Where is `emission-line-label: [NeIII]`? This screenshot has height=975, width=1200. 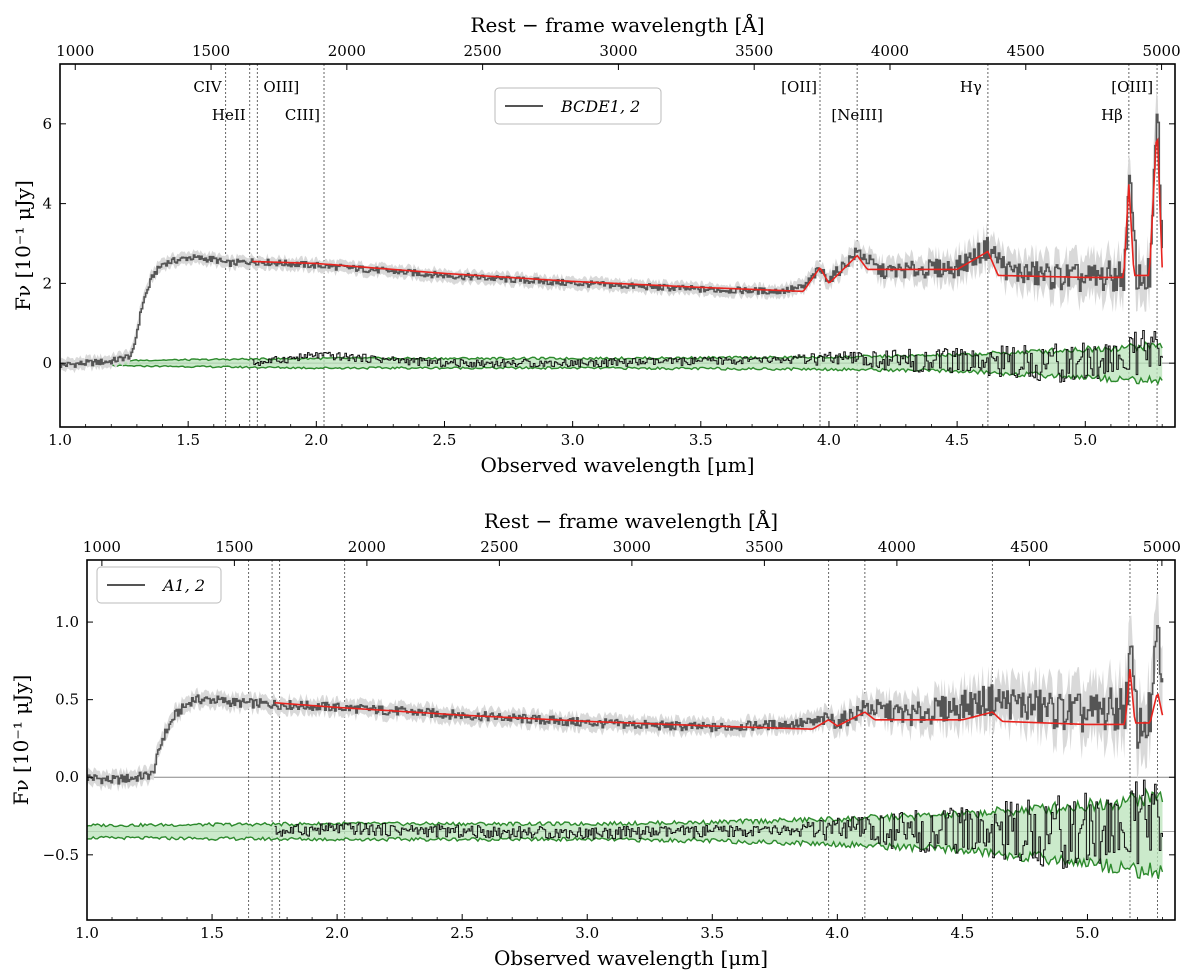
emission-line-label: [NeIII] is located at coordinates (856, 115).